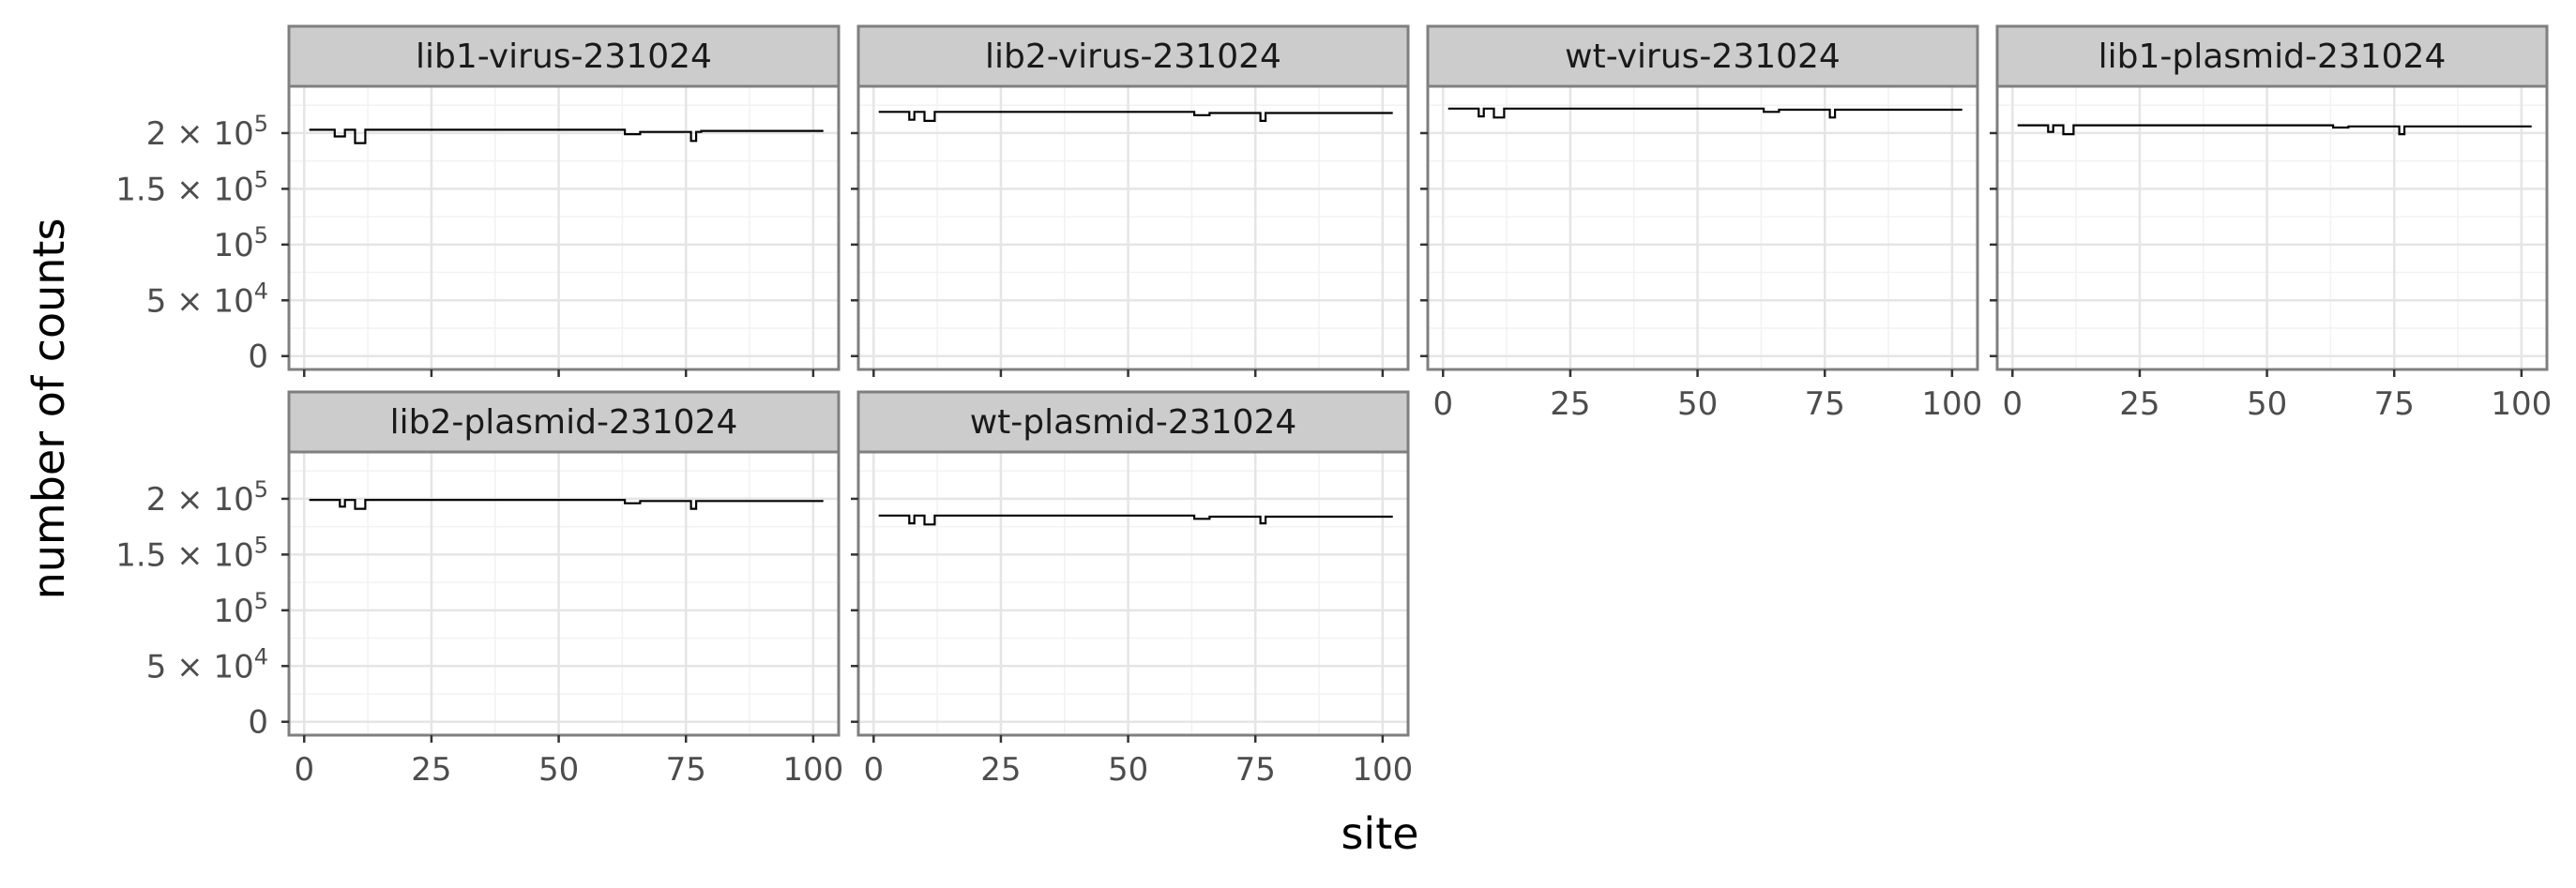 Image resolution: width=2576 pixels, height=888 pixels. I want to click on facet-strip-label: lib2-virus-231024, so click(1133, 57).